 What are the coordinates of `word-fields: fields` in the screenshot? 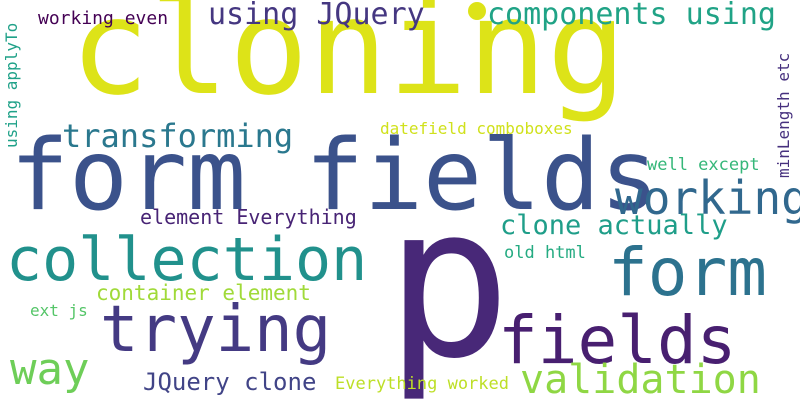 It's located at (617, 340).